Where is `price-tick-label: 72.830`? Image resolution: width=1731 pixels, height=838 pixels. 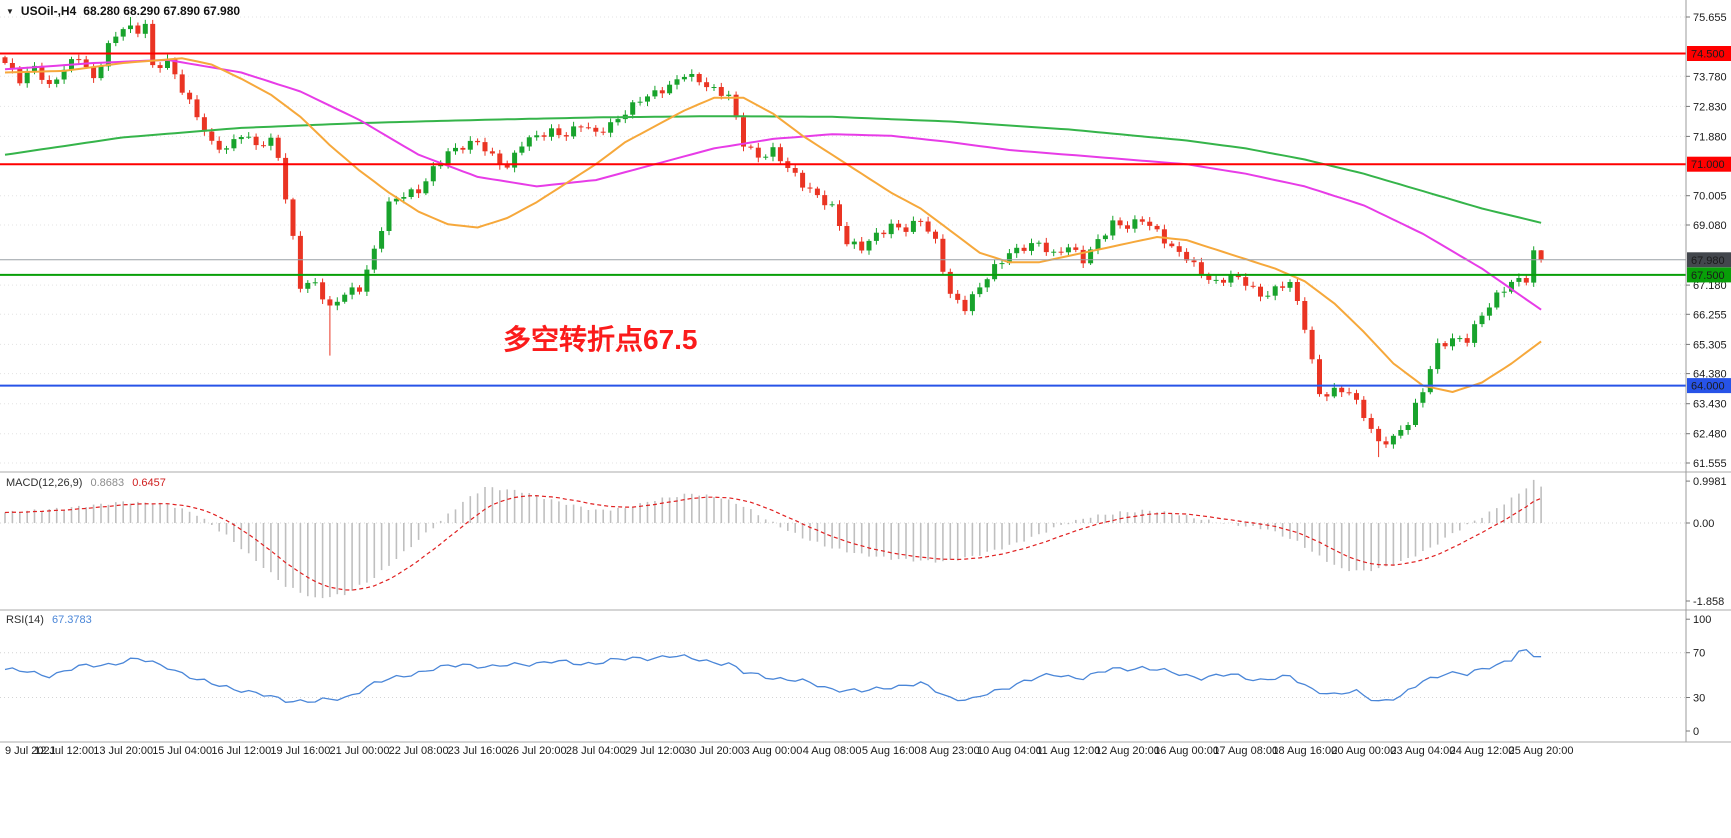 price-tick-label: 72.830 is located at coordinates (1710, 107).